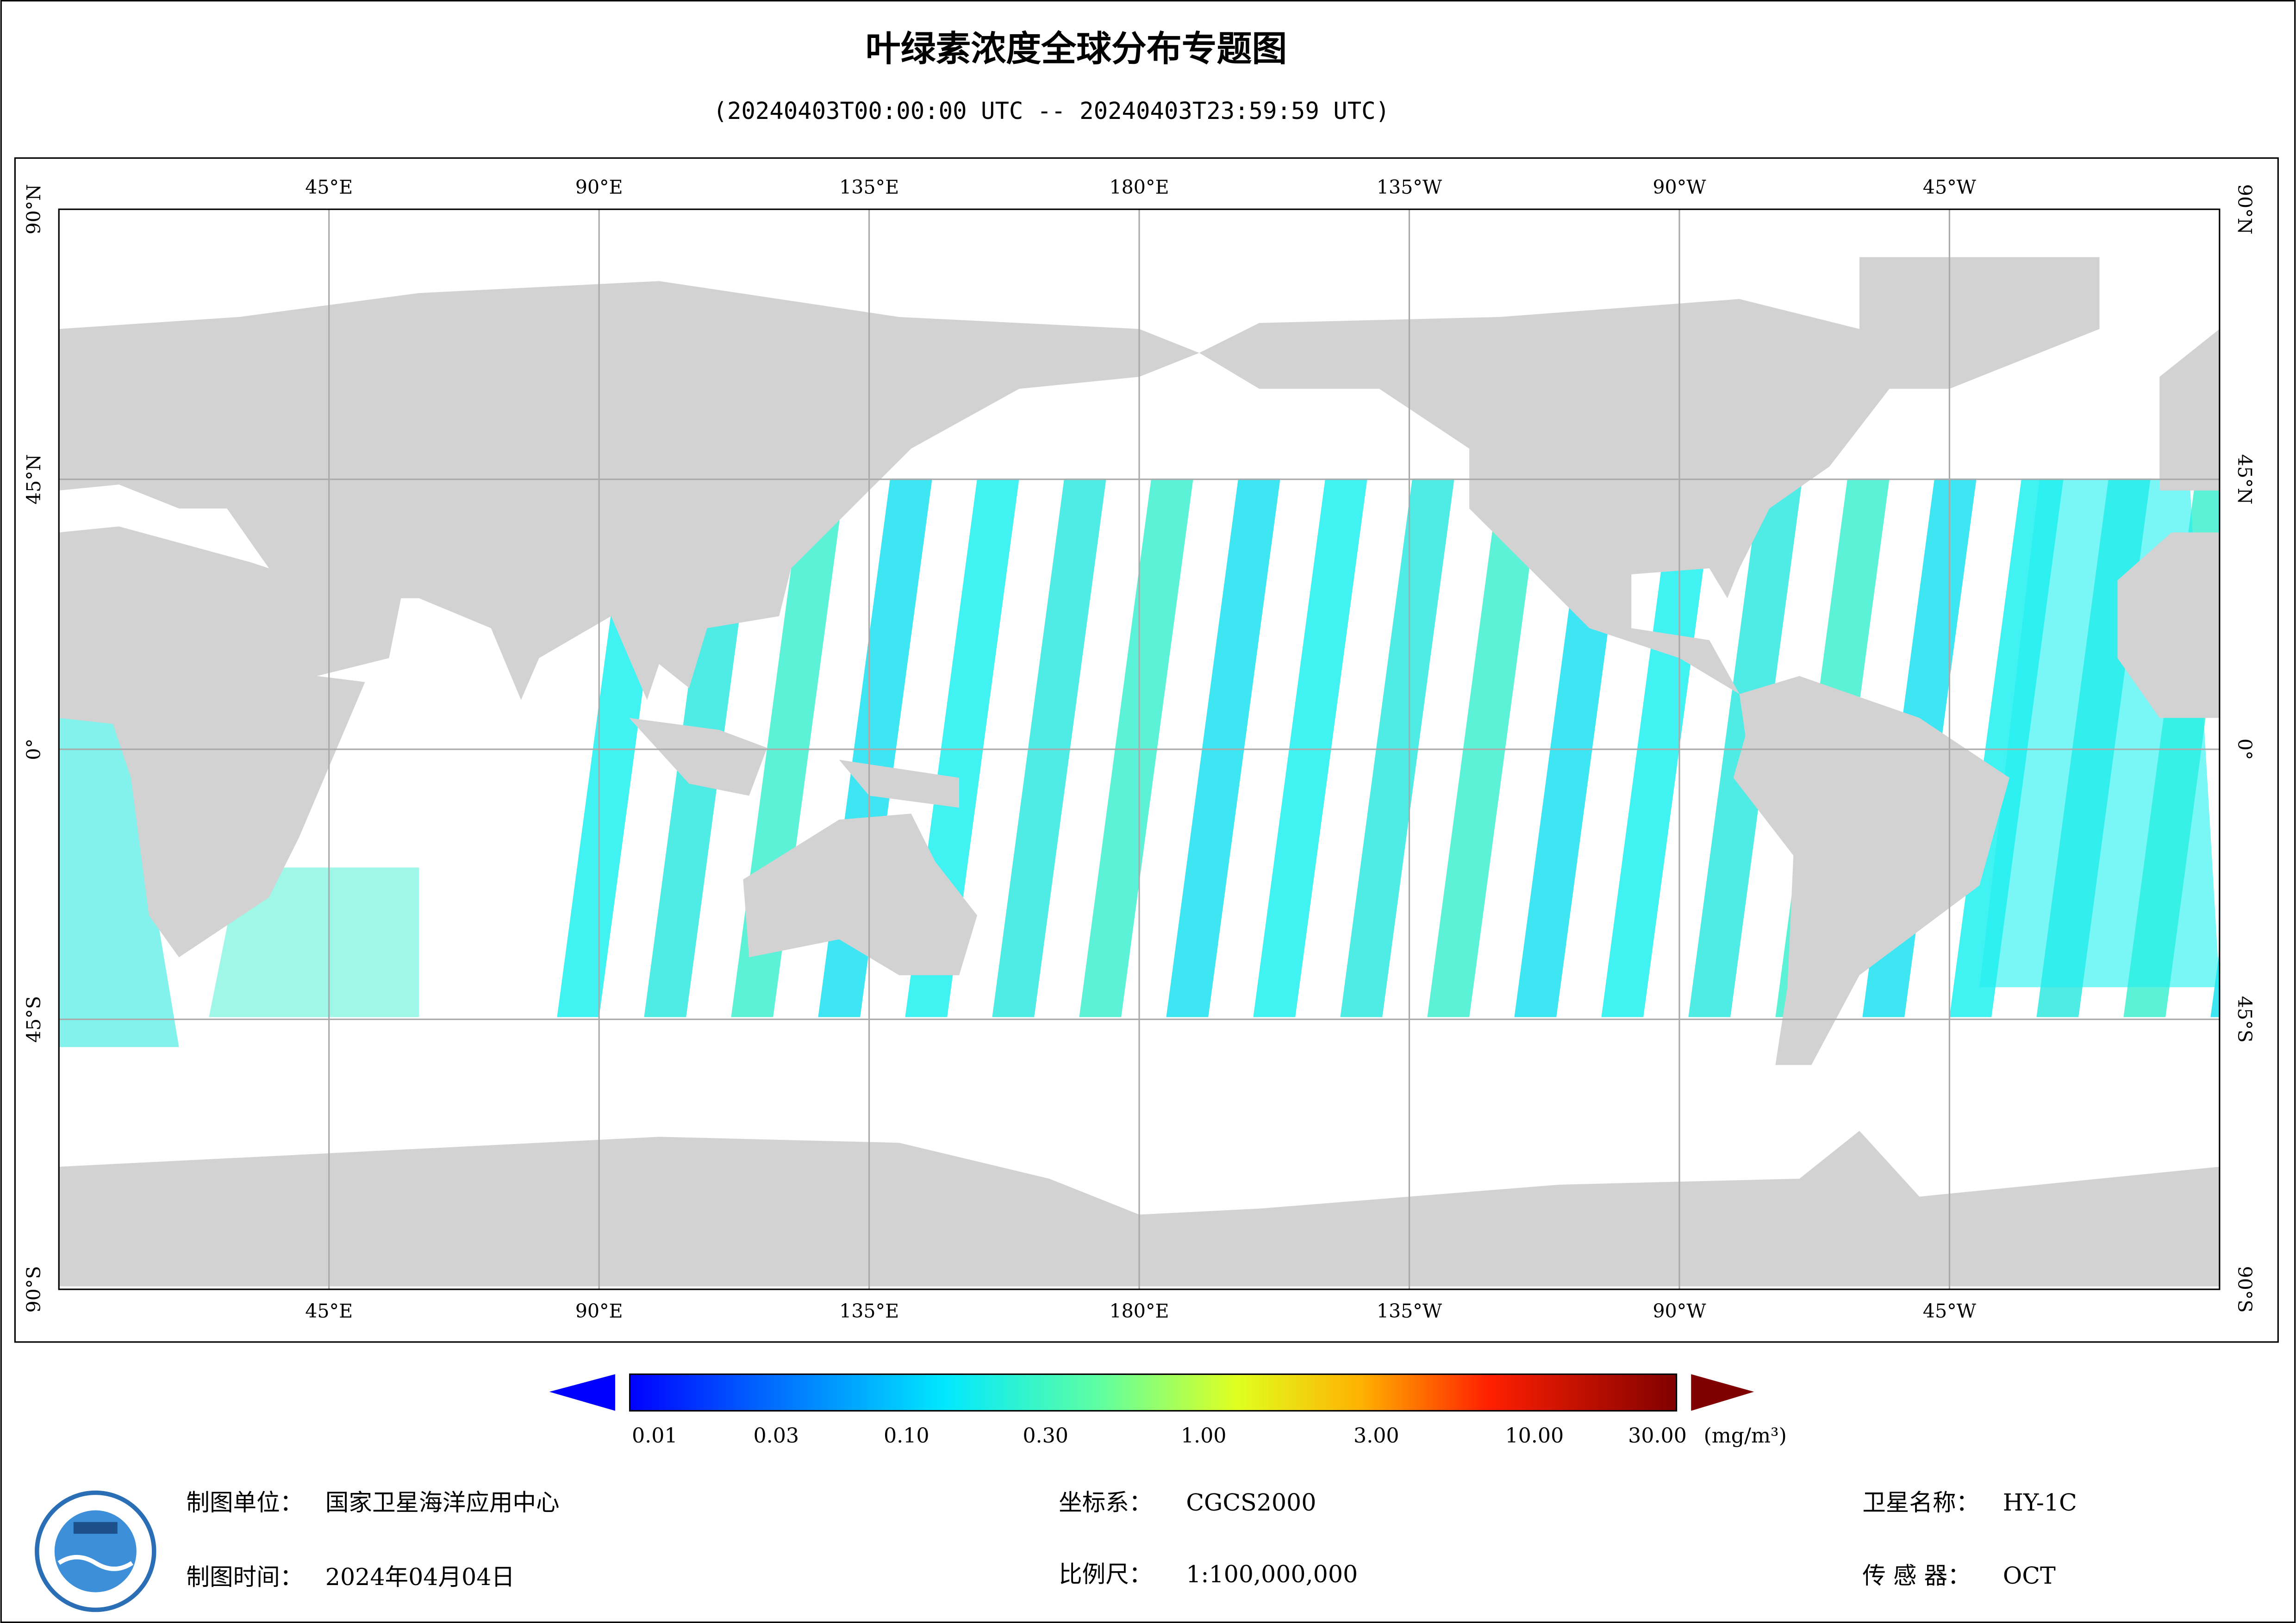 This screenshot has width=2296, height=1623. Describe the element at coordinates (244, 1577) in the screenshot. I see `date-label: 制图时间：` at that location.